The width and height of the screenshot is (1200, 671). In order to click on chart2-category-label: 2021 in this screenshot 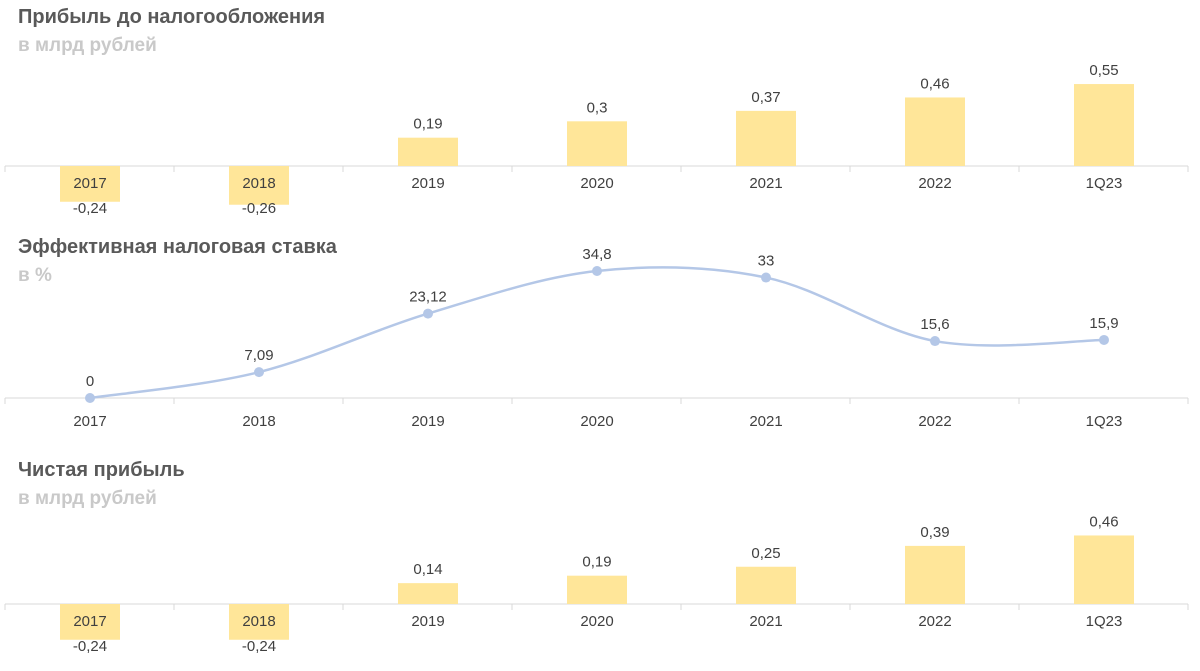, I will do `click(765, 421)`.